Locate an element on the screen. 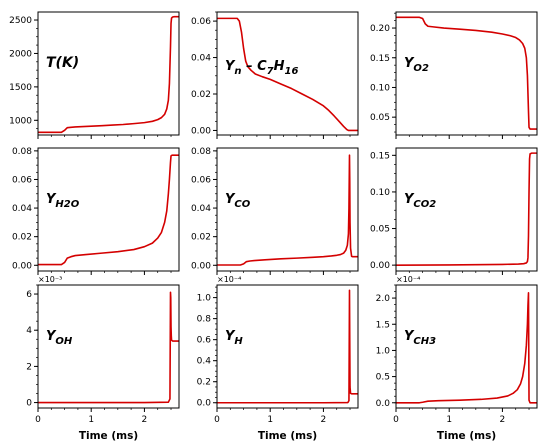  x-axis-title-col2: Time (ms) is located at coordinates (287, 436).